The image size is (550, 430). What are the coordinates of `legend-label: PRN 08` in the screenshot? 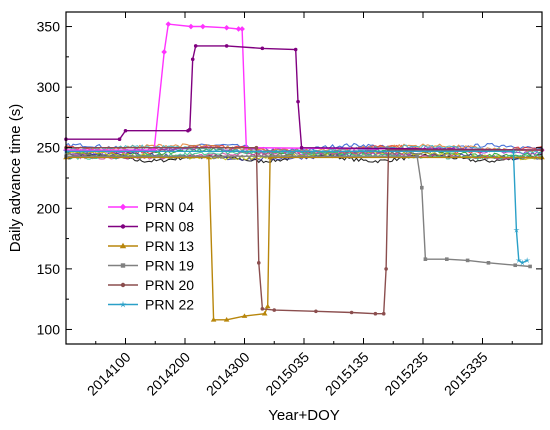 It's located at (169, 227).